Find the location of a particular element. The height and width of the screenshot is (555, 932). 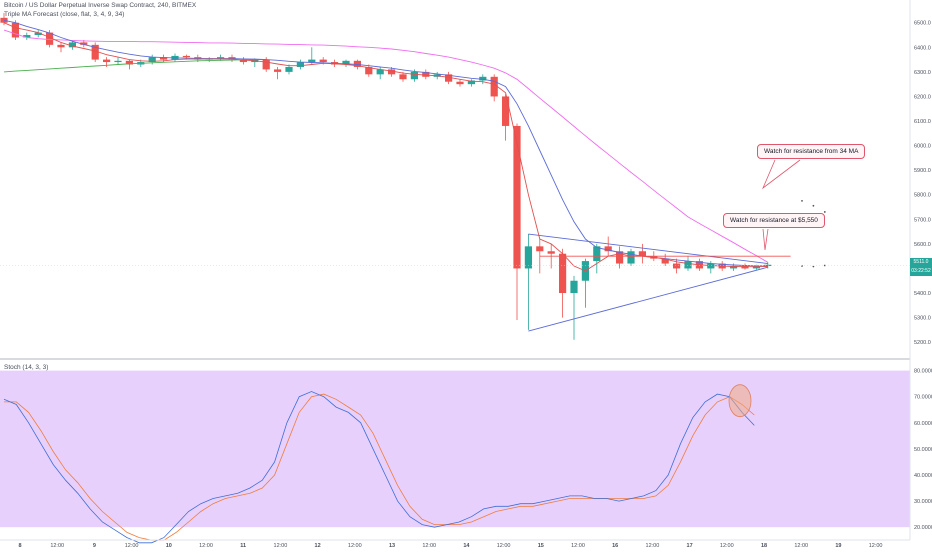

callout-5550-pointer is located at coordinates (765, 239).